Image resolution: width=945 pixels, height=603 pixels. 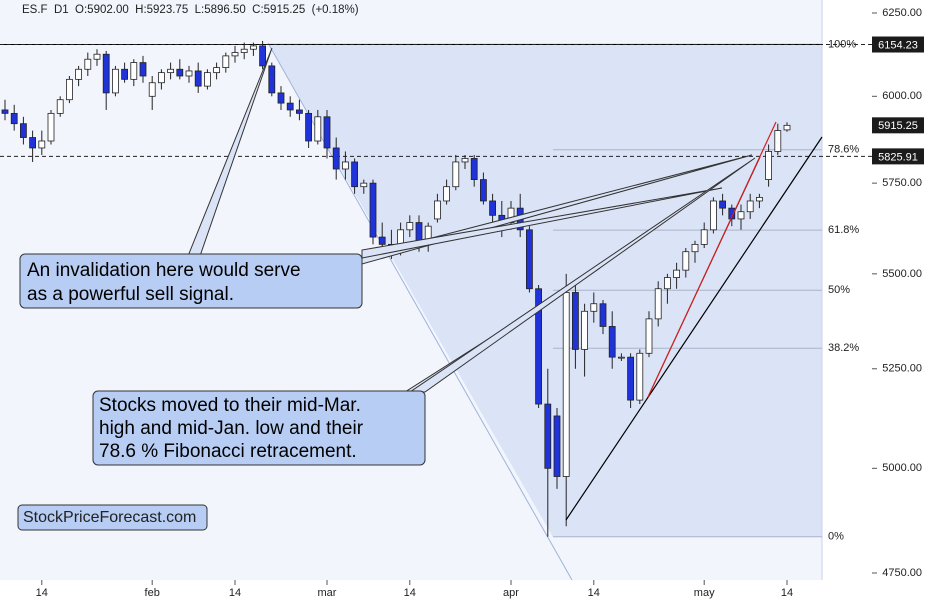 I want to click on callout-text: Stocks moved to their mid-Mar., so click(x=230, y=405).